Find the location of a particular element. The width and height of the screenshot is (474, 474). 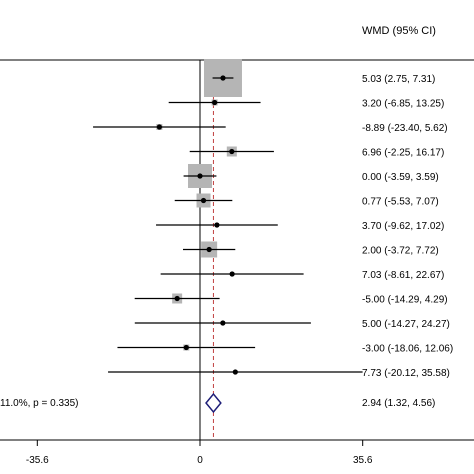

study-estimate-label: 7.73 (-20.12, 35.58) is located at coordinates (406, 373).